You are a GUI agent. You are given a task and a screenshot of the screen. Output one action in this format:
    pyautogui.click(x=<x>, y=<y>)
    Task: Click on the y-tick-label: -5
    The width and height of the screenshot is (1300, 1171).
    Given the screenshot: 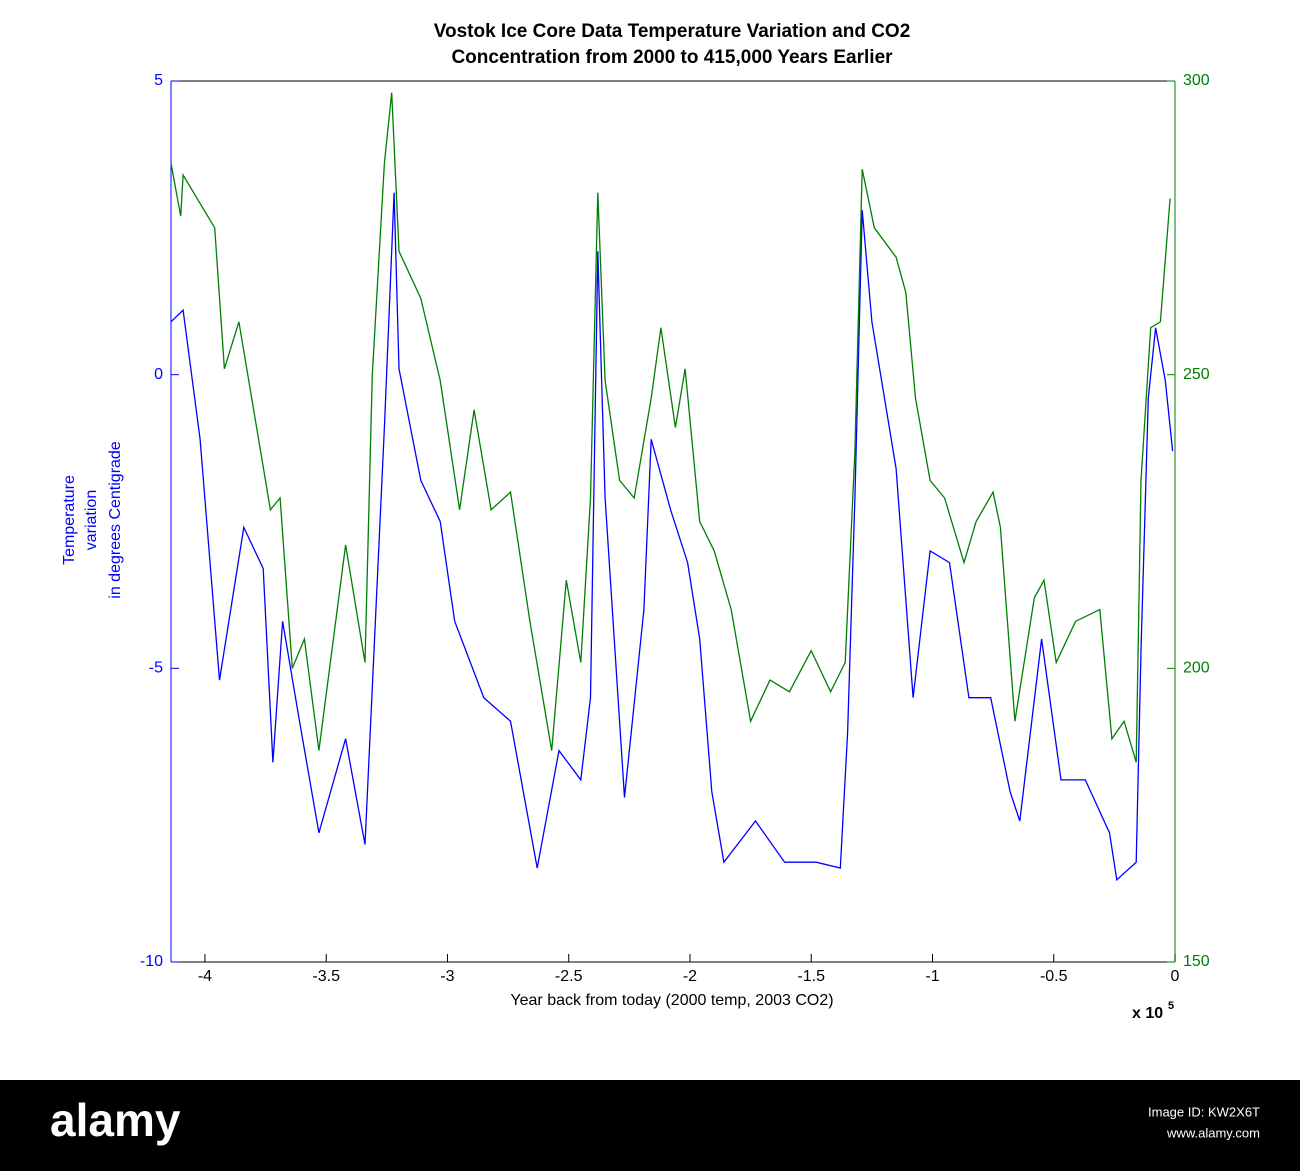 What is the action you would take?
    pyautogui.click(x=156, y=668)
    